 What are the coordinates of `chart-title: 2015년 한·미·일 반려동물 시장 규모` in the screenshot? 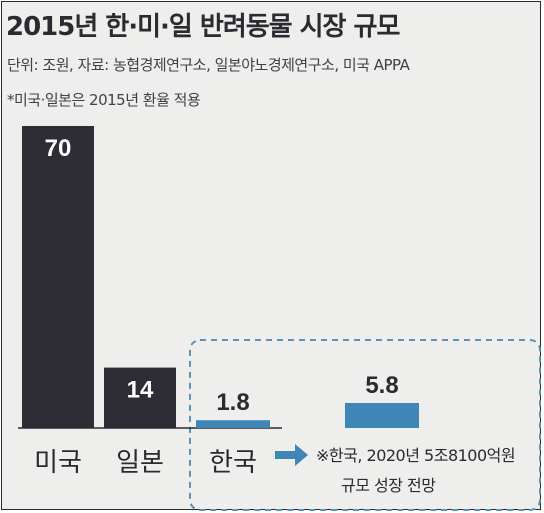 It's located at (203, 27).